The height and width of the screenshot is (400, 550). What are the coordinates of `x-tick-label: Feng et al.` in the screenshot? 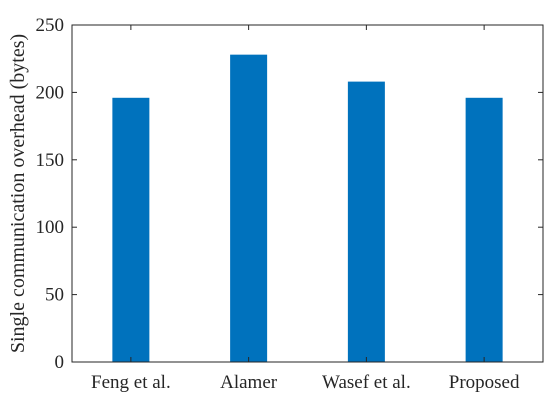 It's located at (131, 382).